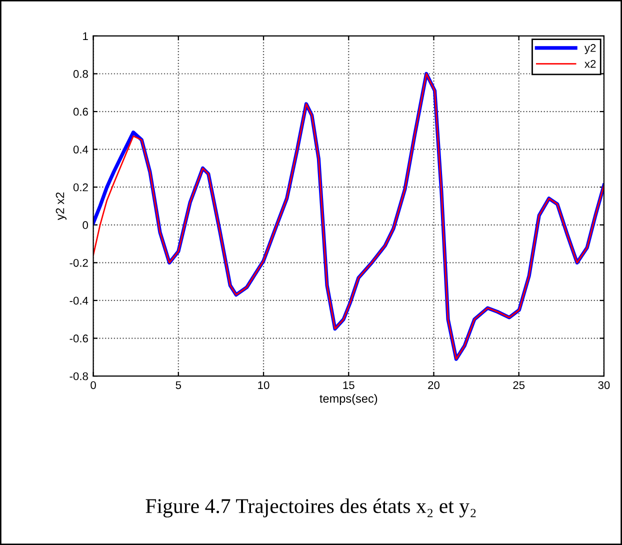 This screenshot has width=622, height=545. I want to click on legend-label: x2, so click(590, 64).